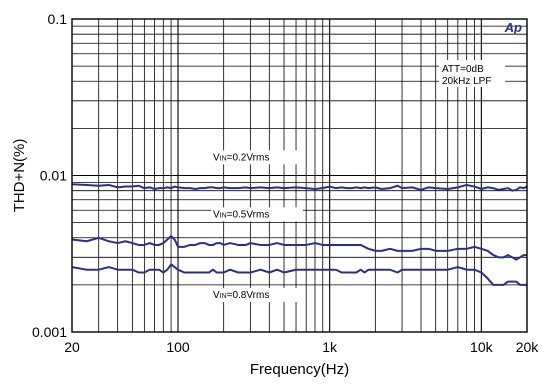 This screenshot has width=552, height=386. Describe the element at coordinates (528, 347) in the screenshot. I see `x-tick-label: 20k` at that location.